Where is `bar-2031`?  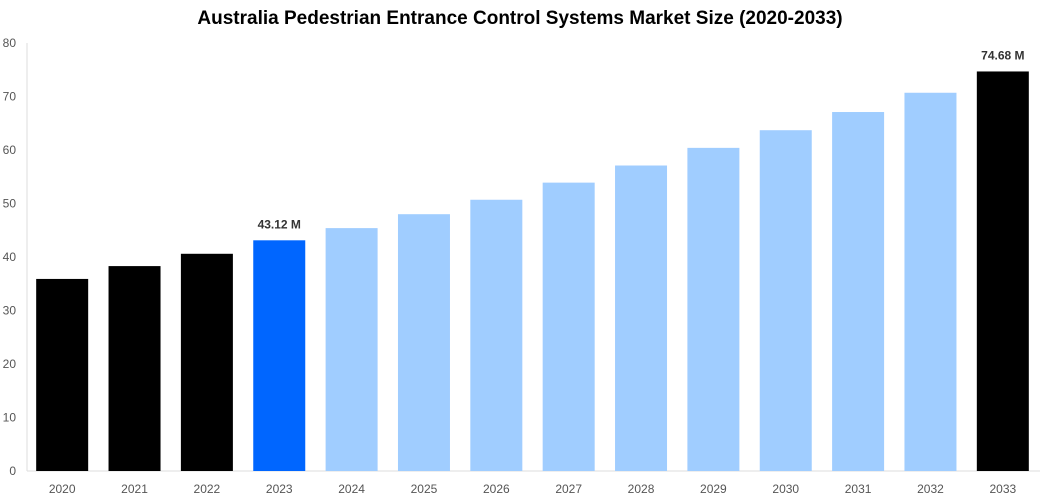 bar-2031 is located at coordinates (858, 291).